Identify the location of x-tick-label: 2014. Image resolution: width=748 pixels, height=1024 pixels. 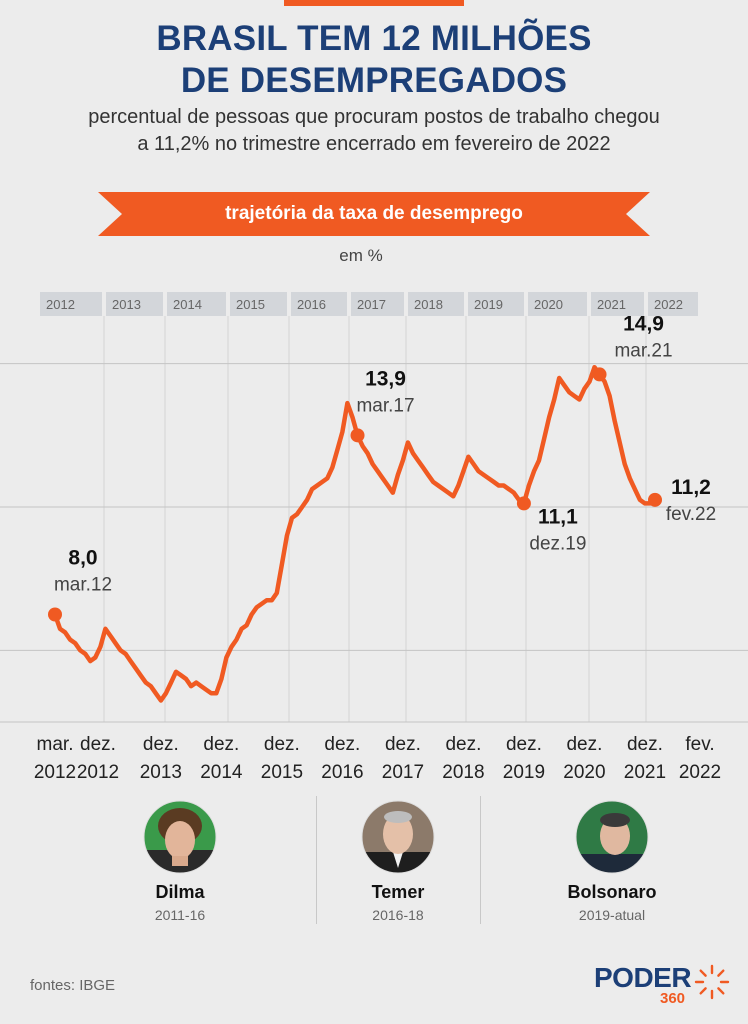
(221, 772).